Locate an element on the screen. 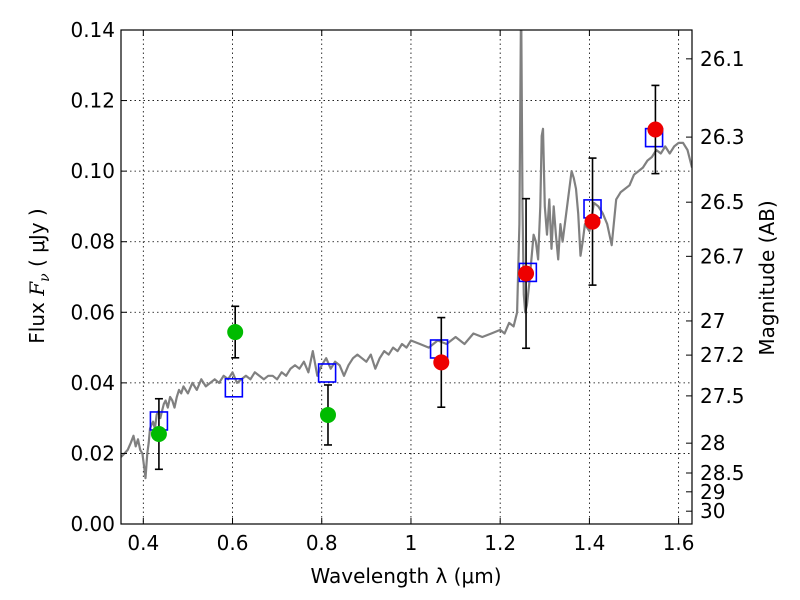 The height and width of the screenshot is (600, 800). mag-tick-label: 28.5 is located at coordinates (722, 473).